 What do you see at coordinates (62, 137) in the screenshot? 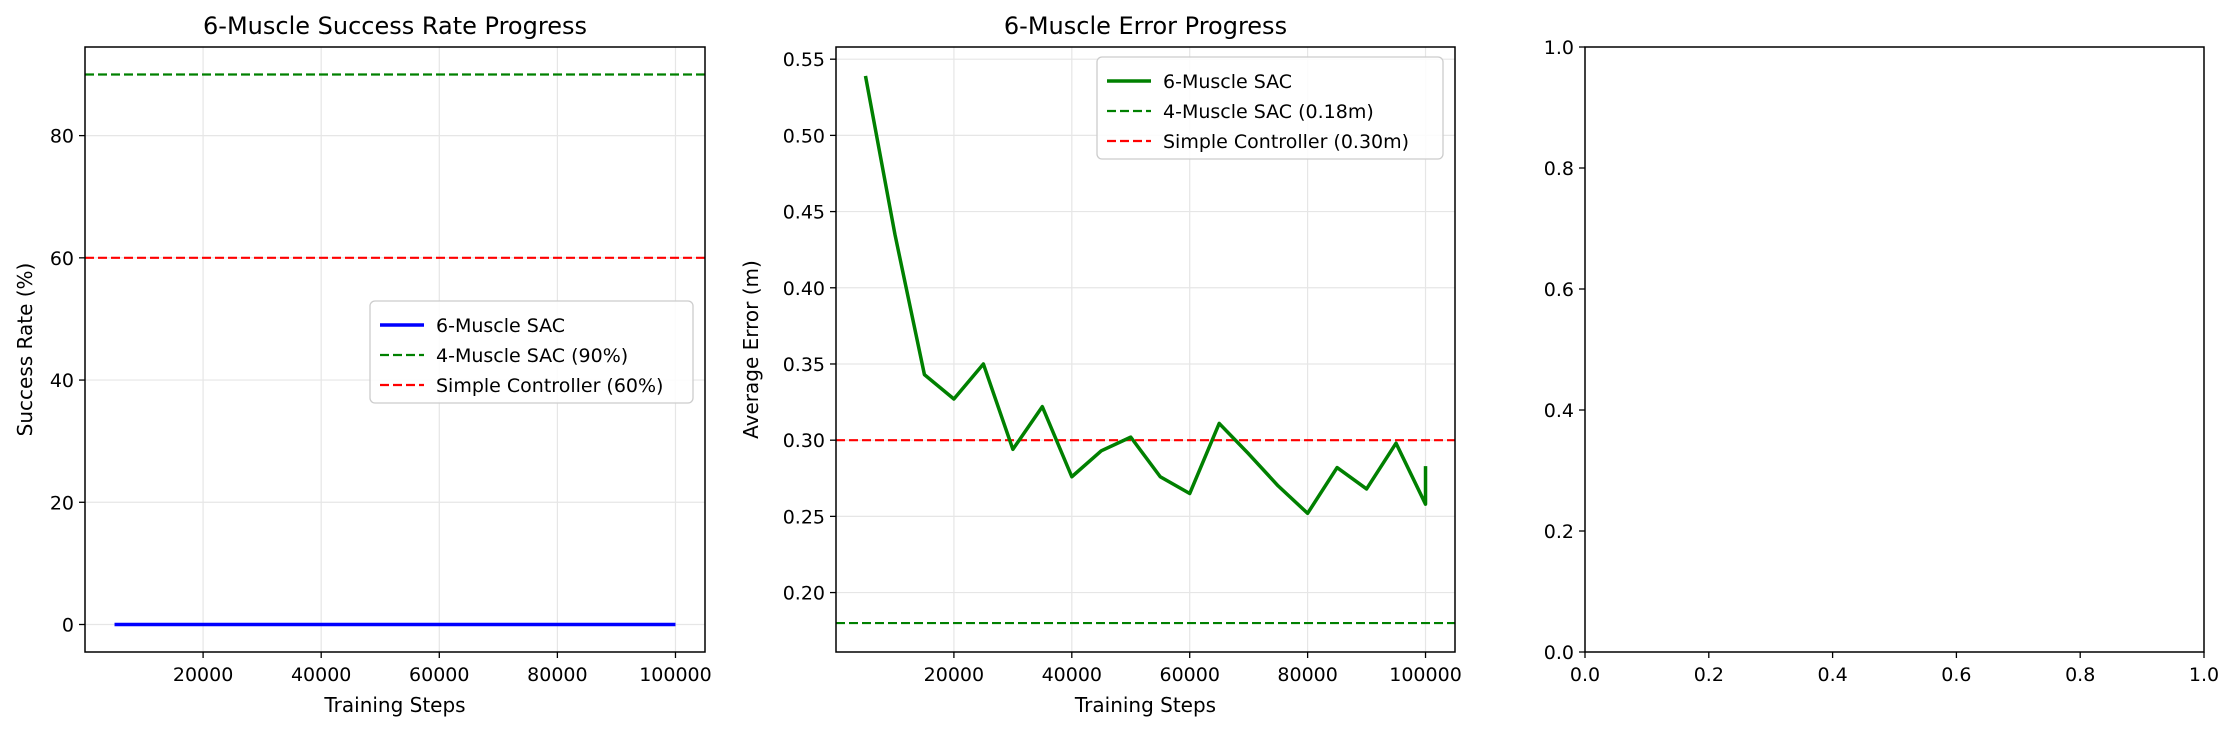
I see `y-tick-label: 80` at bounding box center [62, 137].